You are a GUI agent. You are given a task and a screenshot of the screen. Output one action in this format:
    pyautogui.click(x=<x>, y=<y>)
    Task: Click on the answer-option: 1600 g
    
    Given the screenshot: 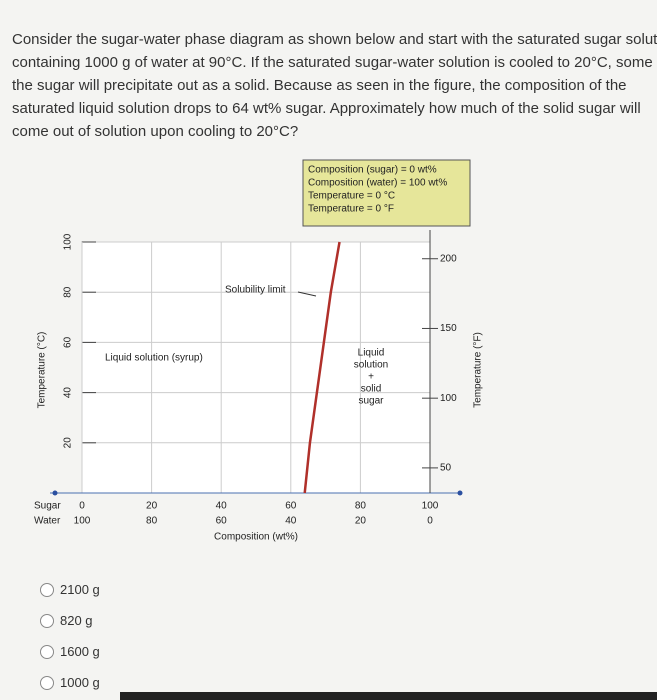 What is the action you would take?
    pyautogui.click(x=70, y=651)
    